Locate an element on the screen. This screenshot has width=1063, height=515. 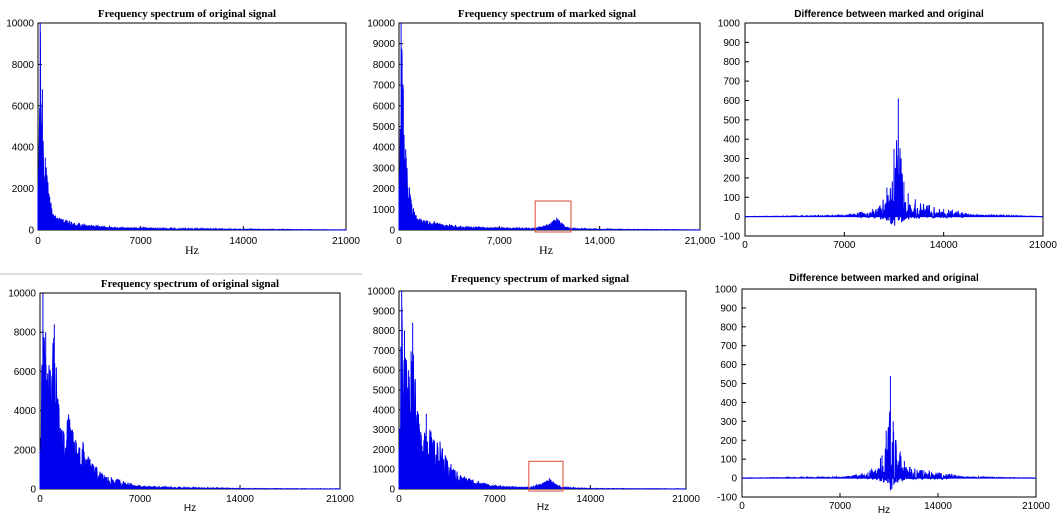
x-tick-label: 7,000 is located at coordinates (499, 241).